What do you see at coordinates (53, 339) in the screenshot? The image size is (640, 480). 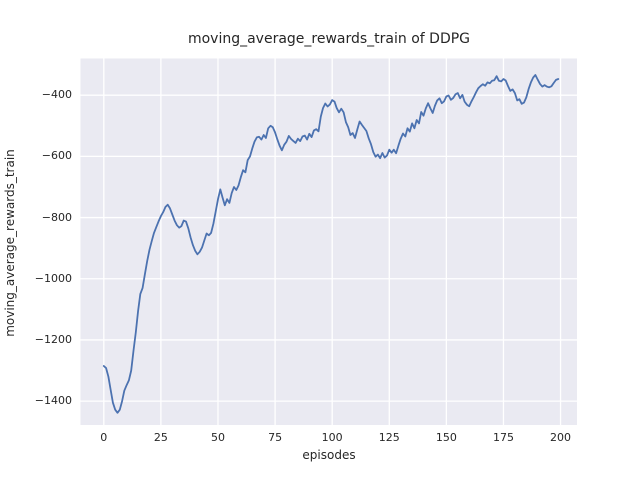 I see `y-tick-label: −1200` at bounding box center [53, 339].